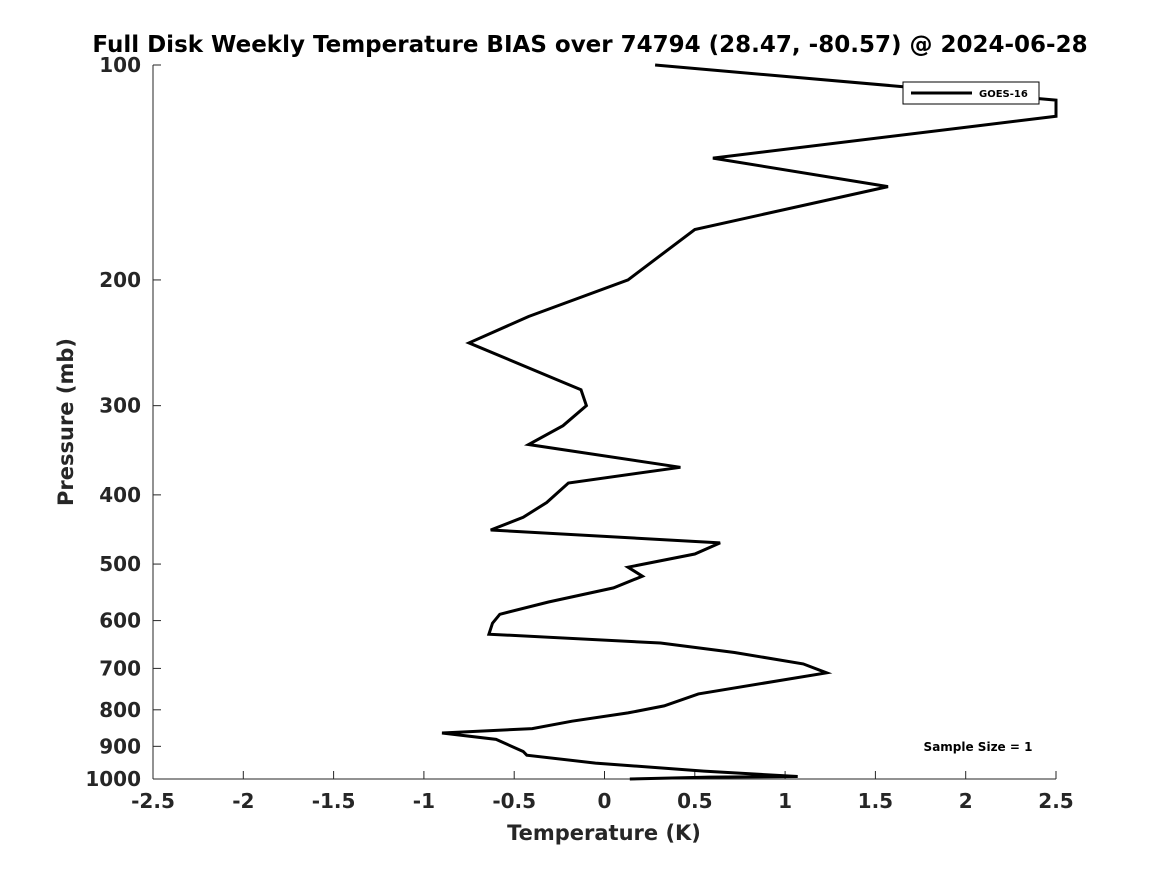 The height and width of the screenshot is (875, 1167). Describe the element at coordinates (514, 801) in the screenshot. I see `x-tick-label: -0.5` at that location.